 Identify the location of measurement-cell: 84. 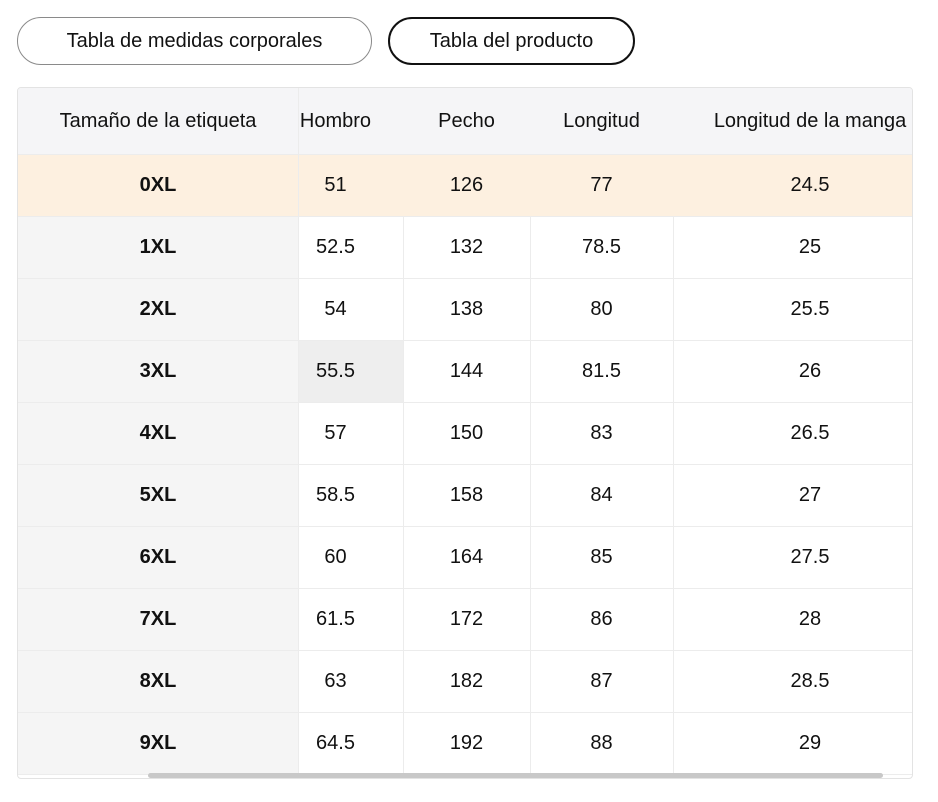
(602, 496).